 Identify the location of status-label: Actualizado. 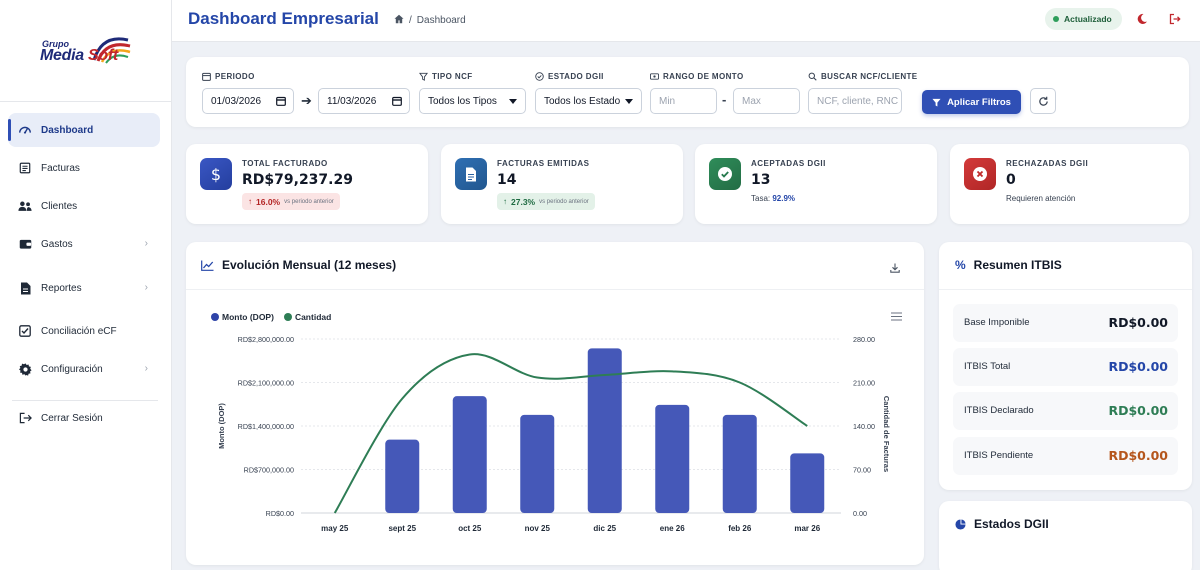
(1088, 19).